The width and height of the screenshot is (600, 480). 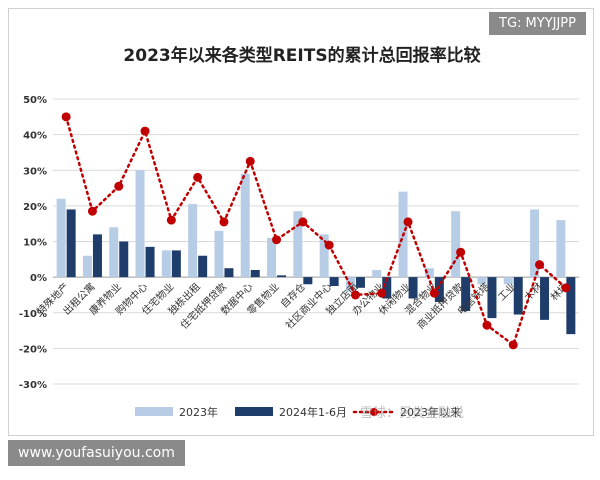 I want to click on watermark-overlay: 雪球：另类金融说, so click(x=412, y=413).